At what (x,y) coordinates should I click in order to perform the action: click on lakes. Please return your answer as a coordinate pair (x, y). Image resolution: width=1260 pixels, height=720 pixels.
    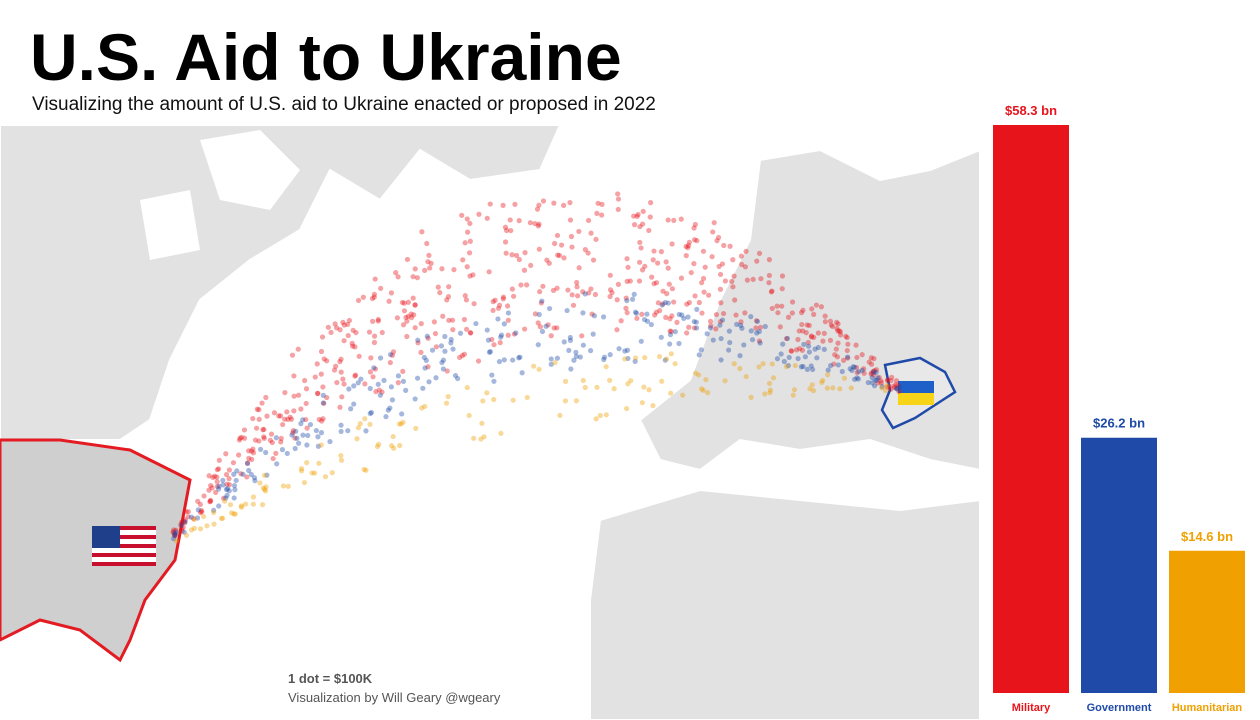
    Looking at the image, I should click on (220, 195).